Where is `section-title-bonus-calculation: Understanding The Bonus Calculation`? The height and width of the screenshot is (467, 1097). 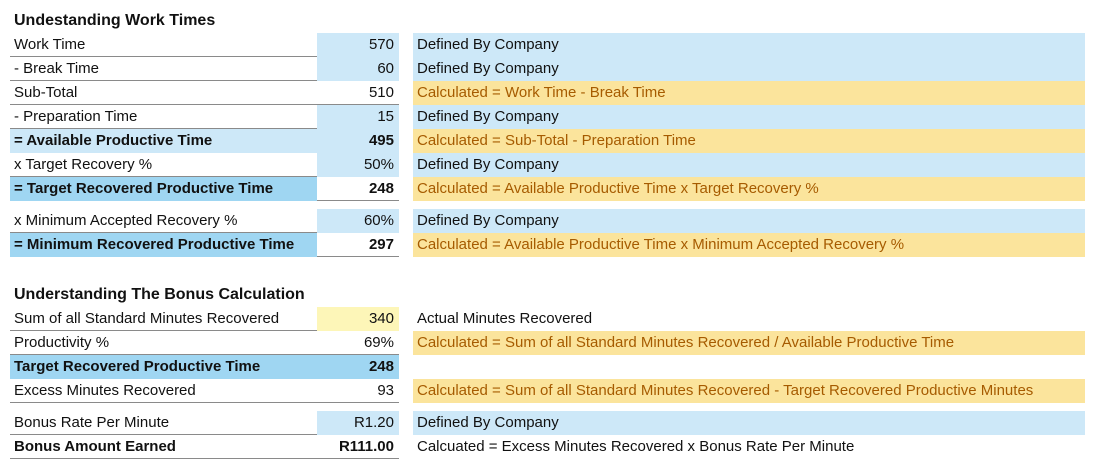 section-title-bonus-calculation: Understanding The Bonus Calculation is located at coordinates (159, 294).